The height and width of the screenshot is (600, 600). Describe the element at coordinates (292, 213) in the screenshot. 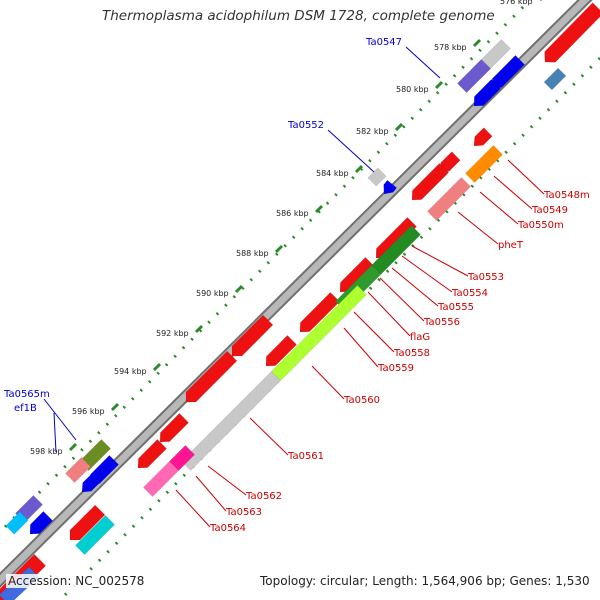

I see `tick-label: 586 kbp` at that location.